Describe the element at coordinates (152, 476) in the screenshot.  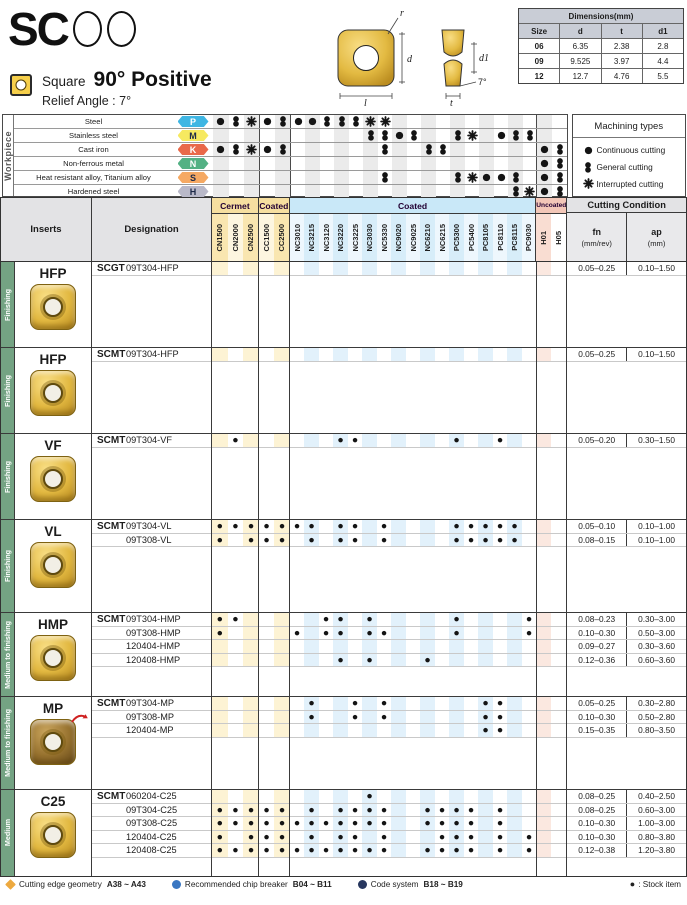
I see `designation-cell: SCMT 09T304-VF` at that location.